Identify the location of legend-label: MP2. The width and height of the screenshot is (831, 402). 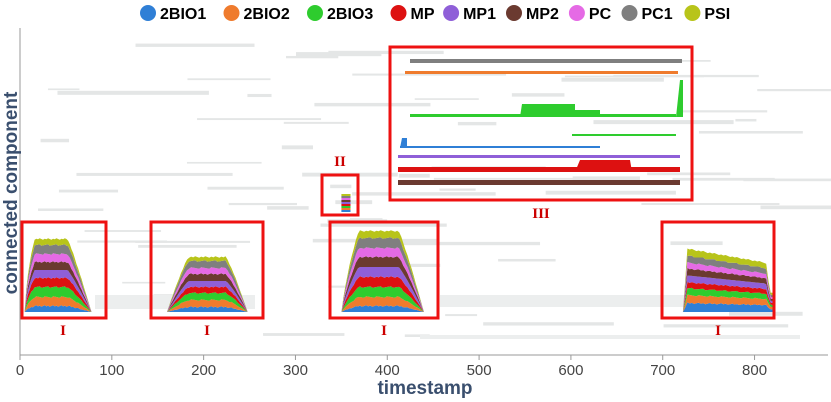
(542, 14).